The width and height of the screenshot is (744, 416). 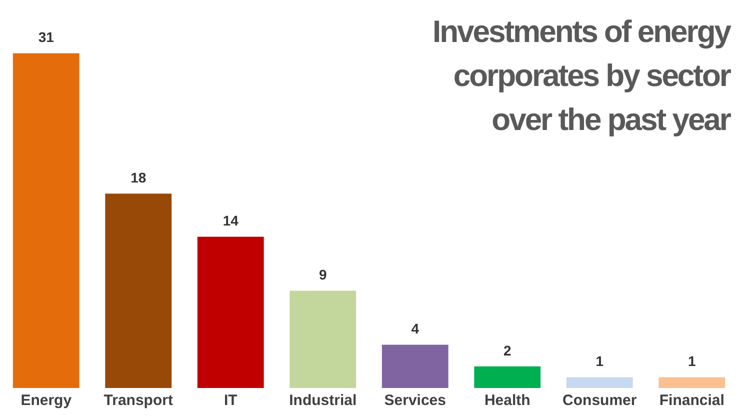 I want to click on x-tick-label: Health, so click(x=507, y=401).